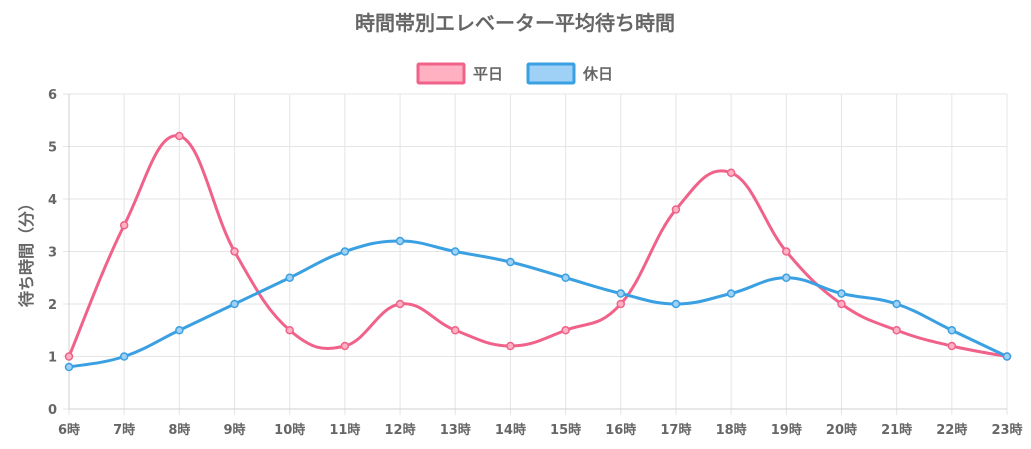  I want to click on legend-item-weekday: 平日, so click(459, 73).